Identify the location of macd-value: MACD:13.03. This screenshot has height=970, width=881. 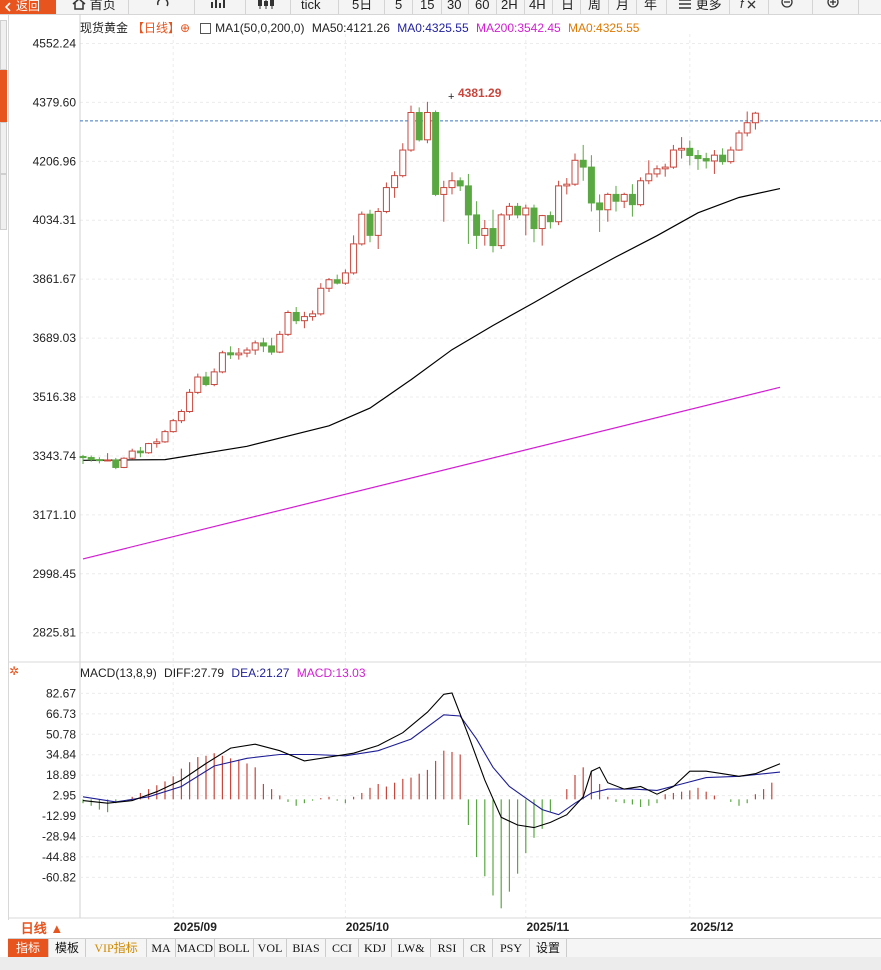
(331, 673).